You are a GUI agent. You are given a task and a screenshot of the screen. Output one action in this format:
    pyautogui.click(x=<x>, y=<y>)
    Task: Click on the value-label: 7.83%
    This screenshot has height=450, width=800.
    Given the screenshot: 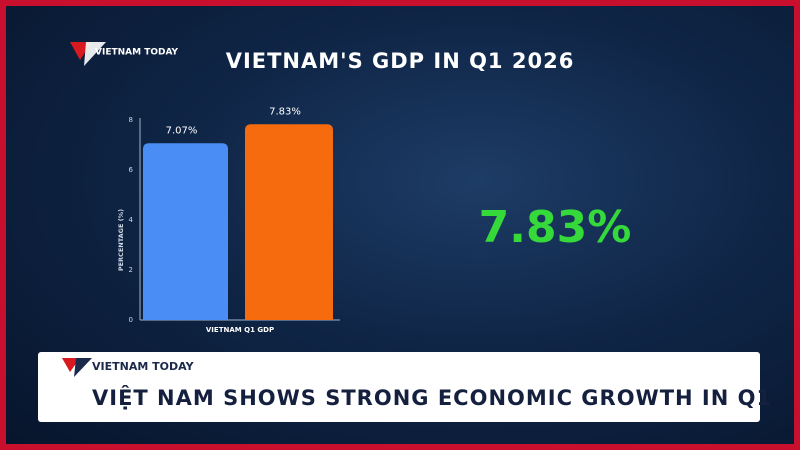 What is the action you would take?
    pyautogui.click(x=285, y=111)
    